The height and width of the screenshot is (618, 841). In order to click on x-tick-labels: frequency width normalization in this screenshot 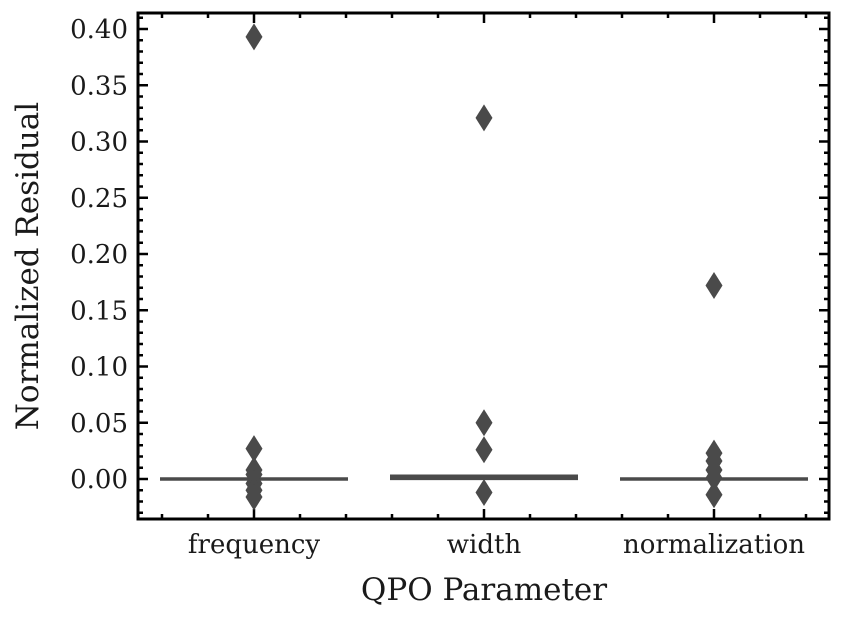, I will do `click(496, 545)`.